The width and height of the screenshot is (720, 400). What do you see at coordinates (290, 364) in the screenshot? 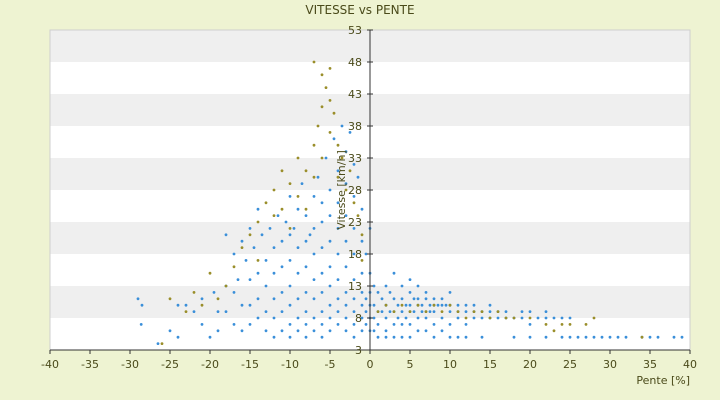
I see `x-tick-label: -10` at bounding box center [290, 364].